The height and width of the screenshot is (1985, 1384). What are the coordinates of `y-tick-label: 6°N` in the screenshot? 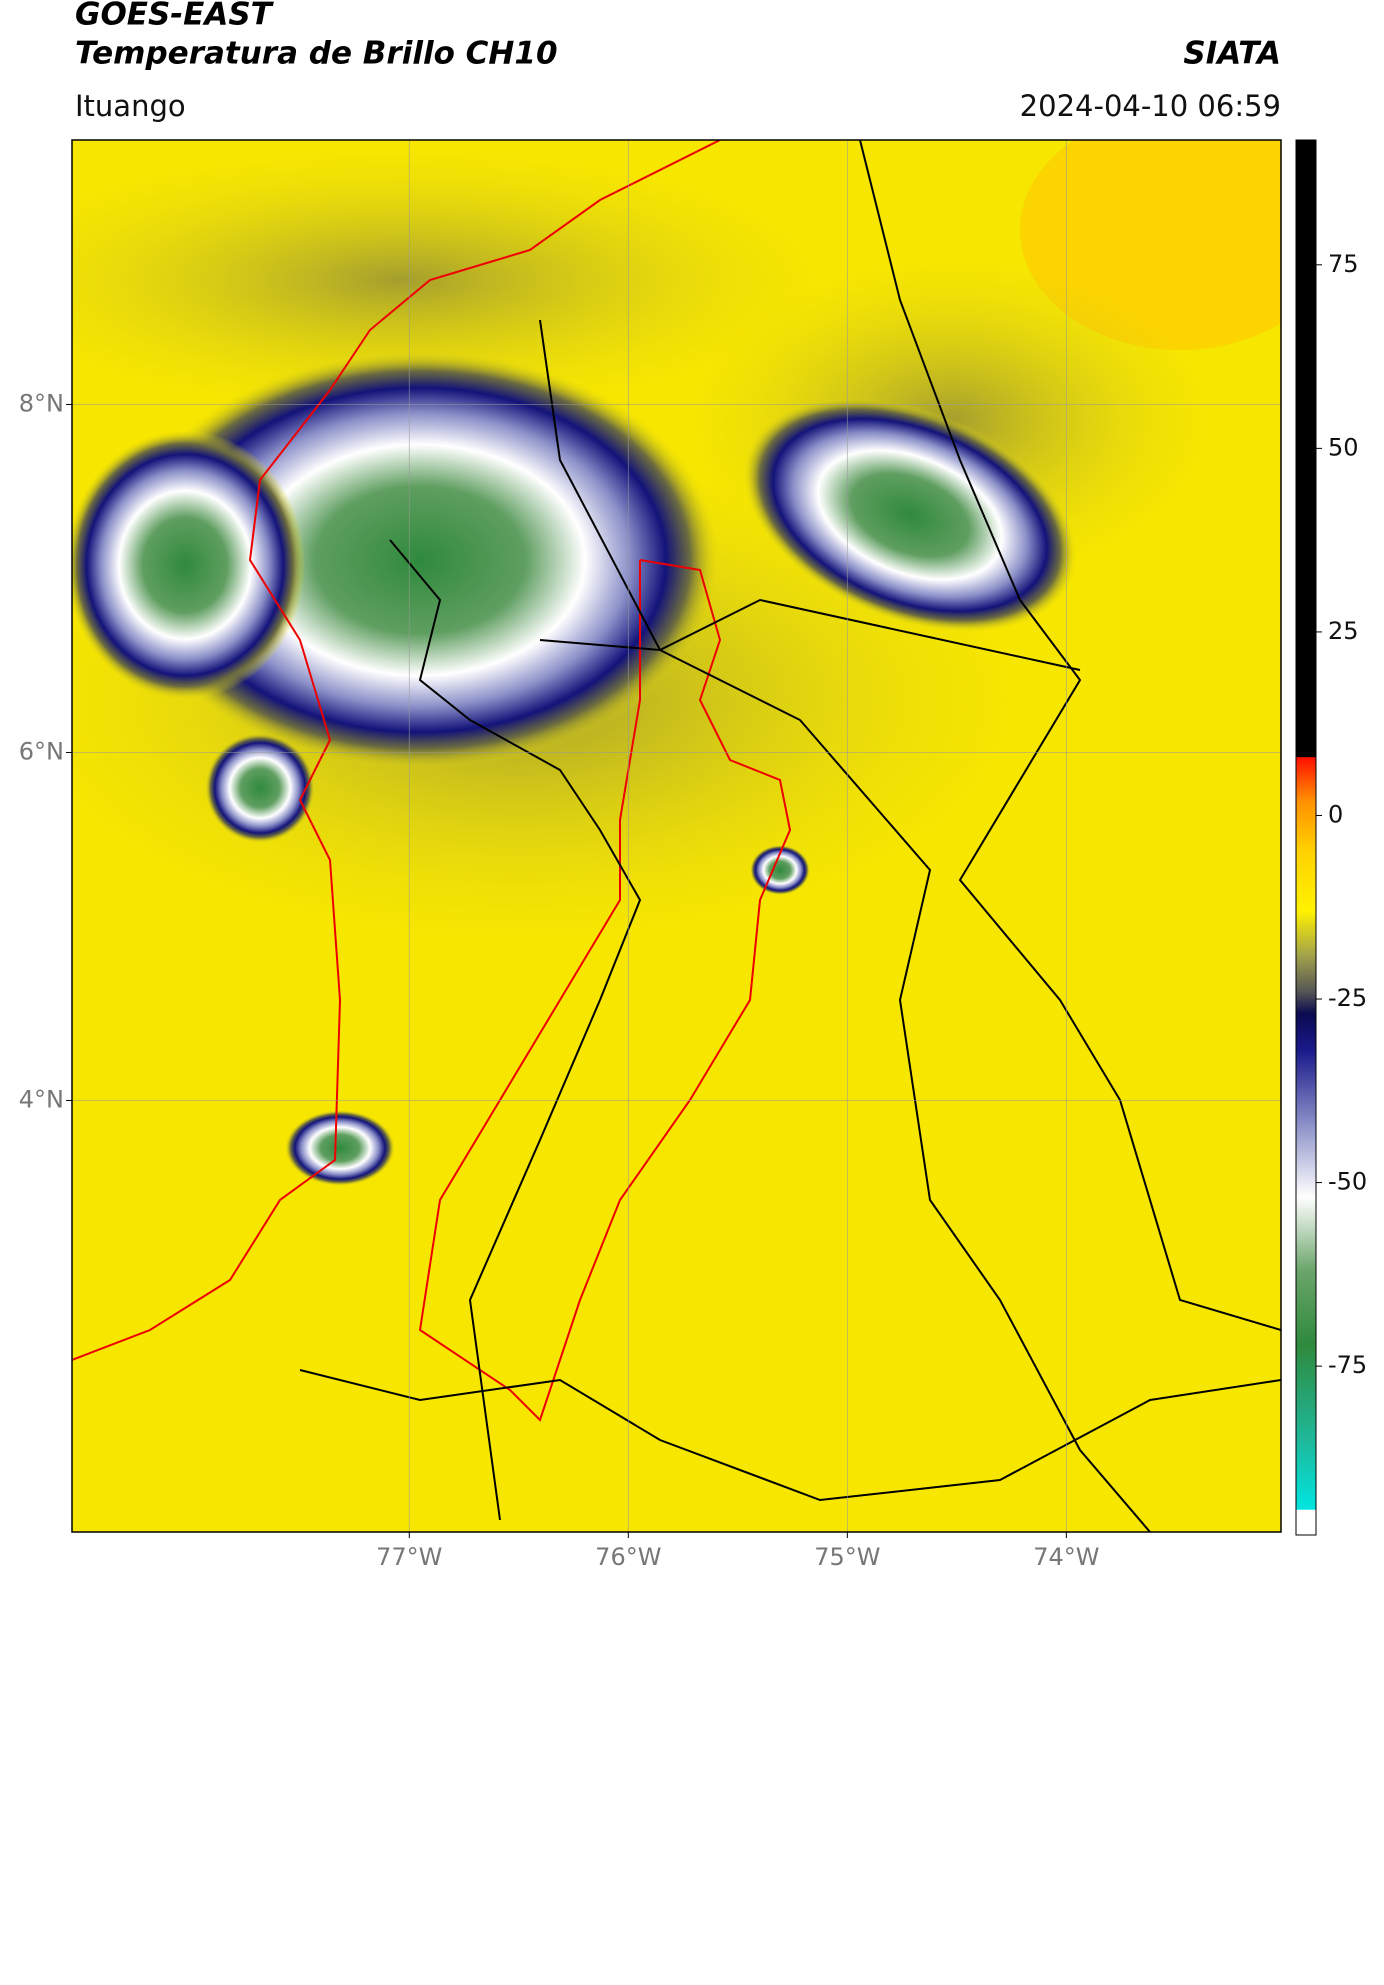 It's located at (41, 751).